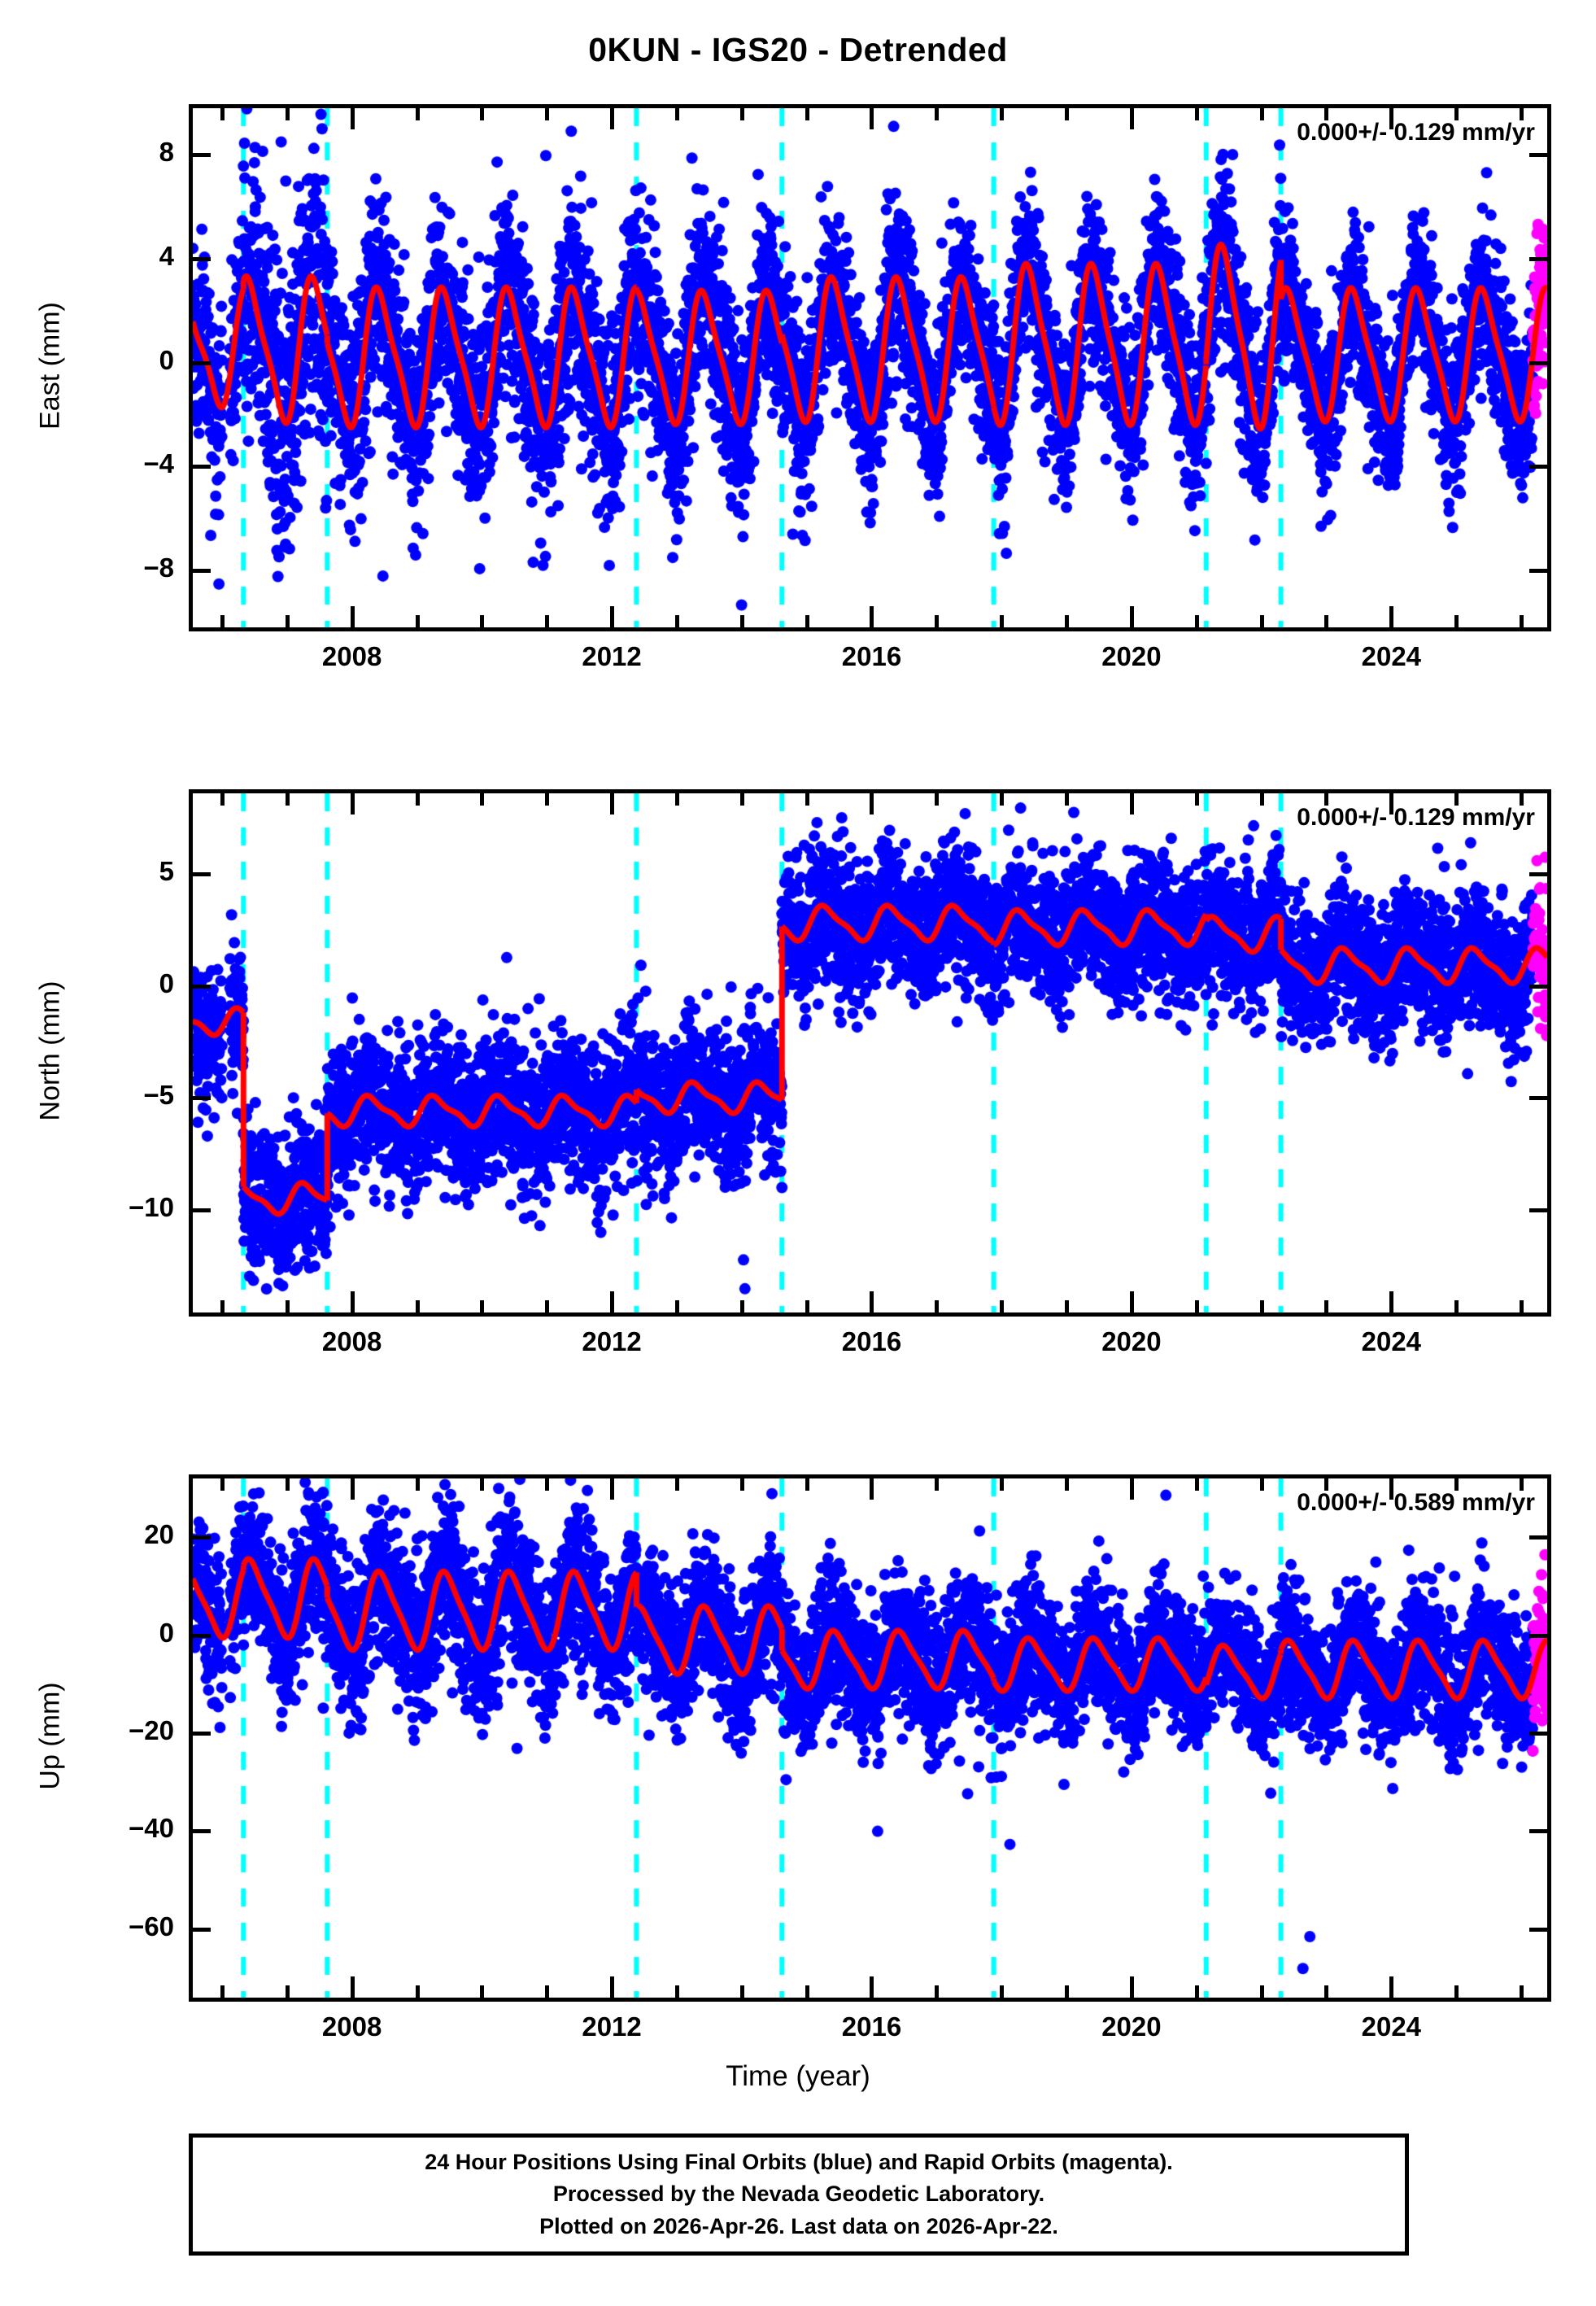  Describe the element at coordinates (482, 799) in the screenshot. I see `xtick-mark-top-north-2010` at that location.